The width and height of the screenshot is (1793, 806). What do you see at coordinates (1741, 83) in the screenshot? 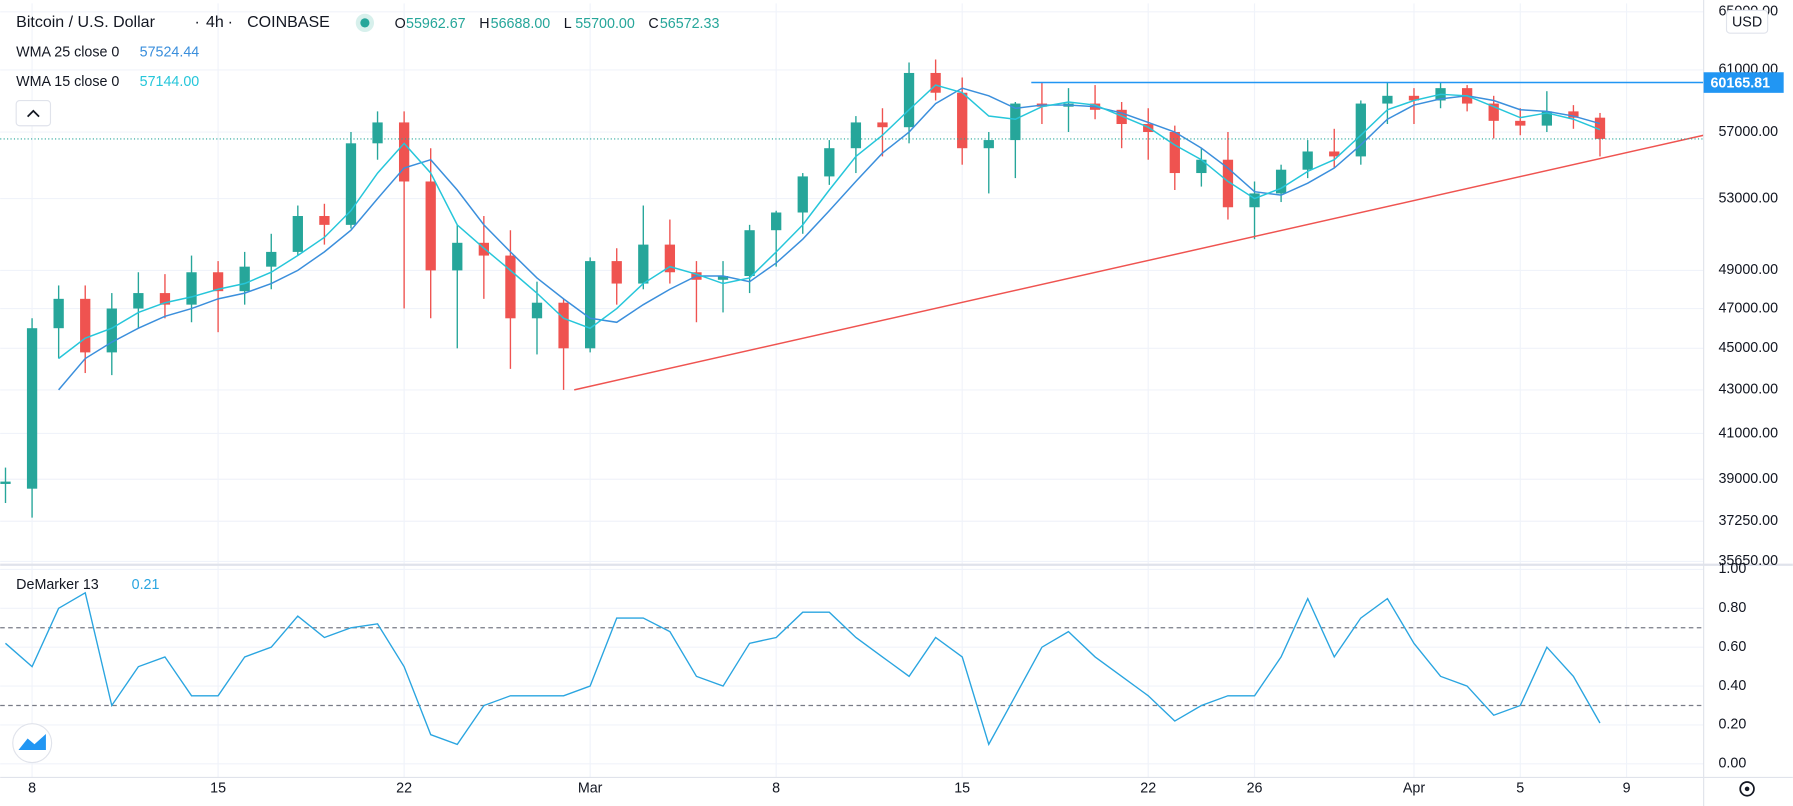
I see `price-tag-label: 60165.81` at bounding box center [1741, 83].